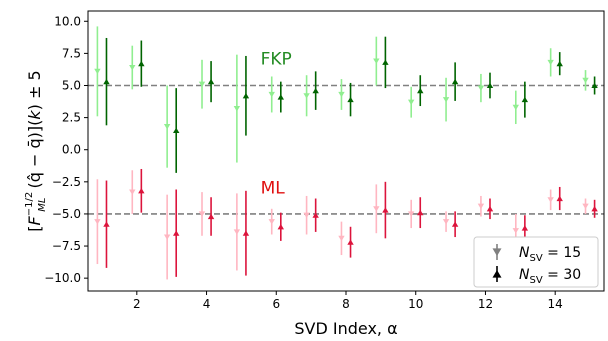 This screenshot has width=608, height=341. I want to click on legend-label-value-1: = 30, so click(562, 275).